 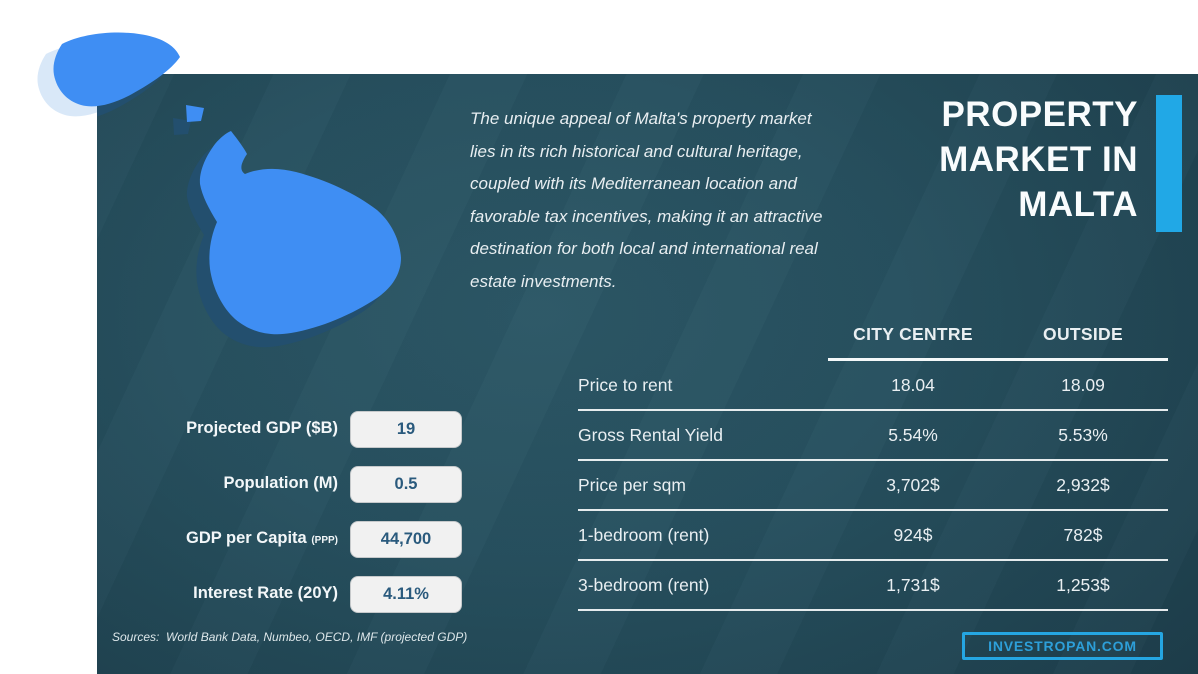 What do you see at coordinates (406, 429) in the screenshot?
I see `stat-value-box: 19` at bounding box center [406, 429].